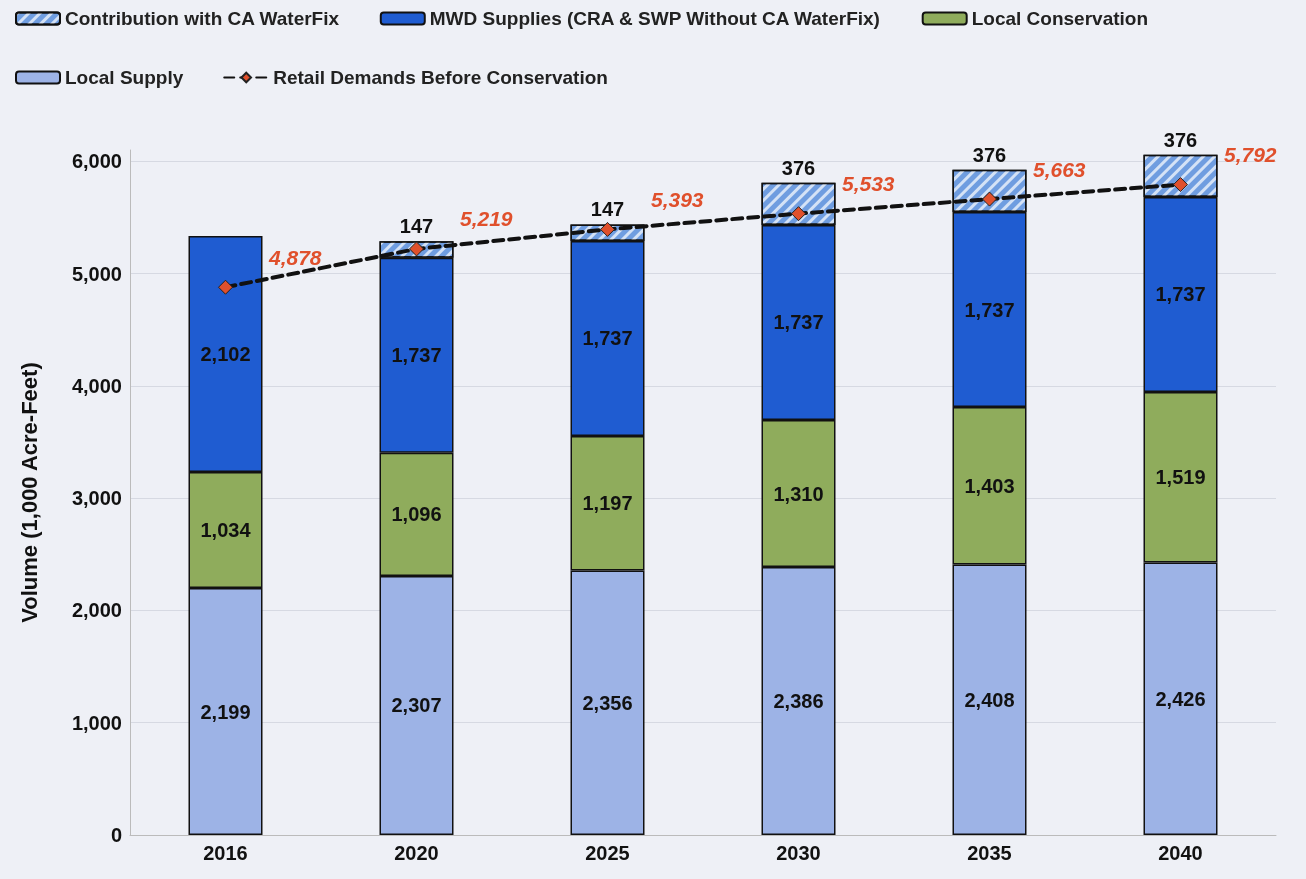 This screenshot has width=1306, height=879. I want to click on y-tick-label: 0, so click(116, 835).